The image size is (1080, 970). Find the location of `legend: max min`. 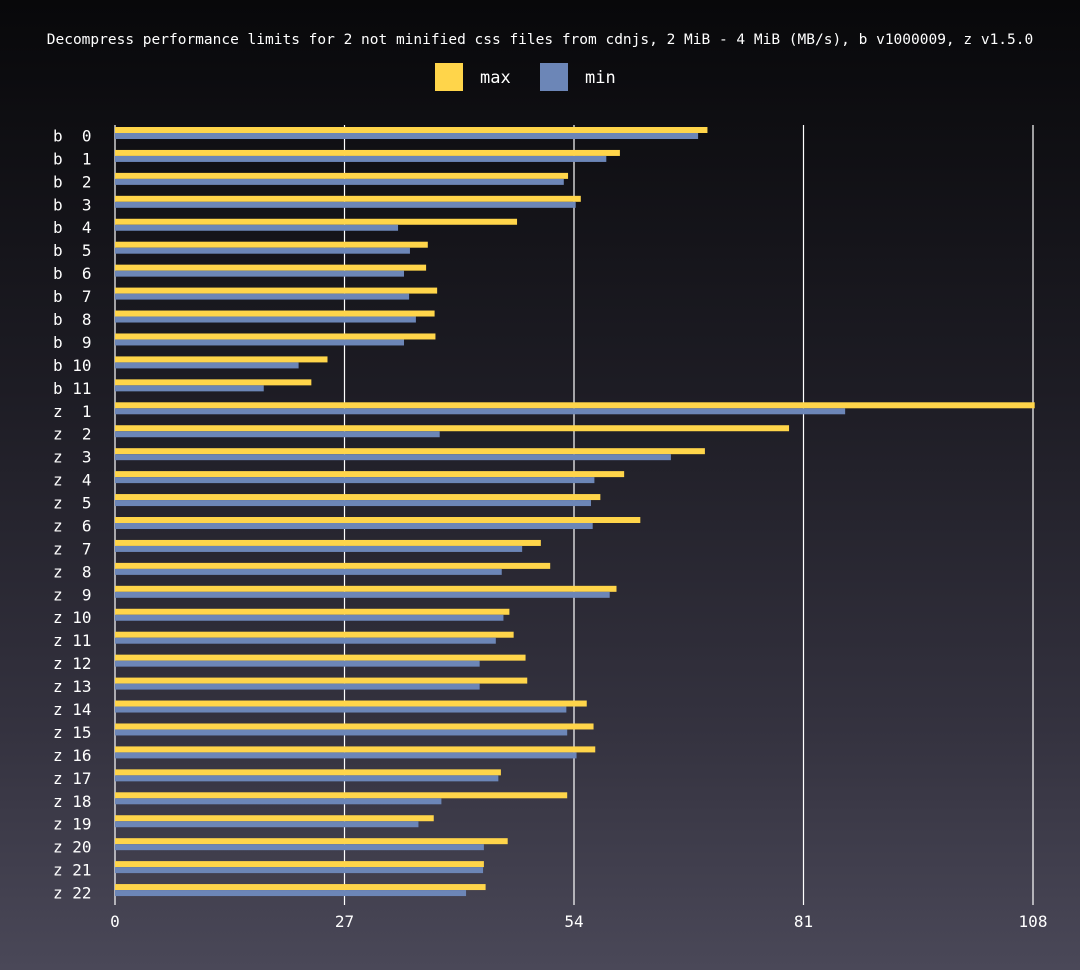

legend: max min is located at coordinates (525, 77).